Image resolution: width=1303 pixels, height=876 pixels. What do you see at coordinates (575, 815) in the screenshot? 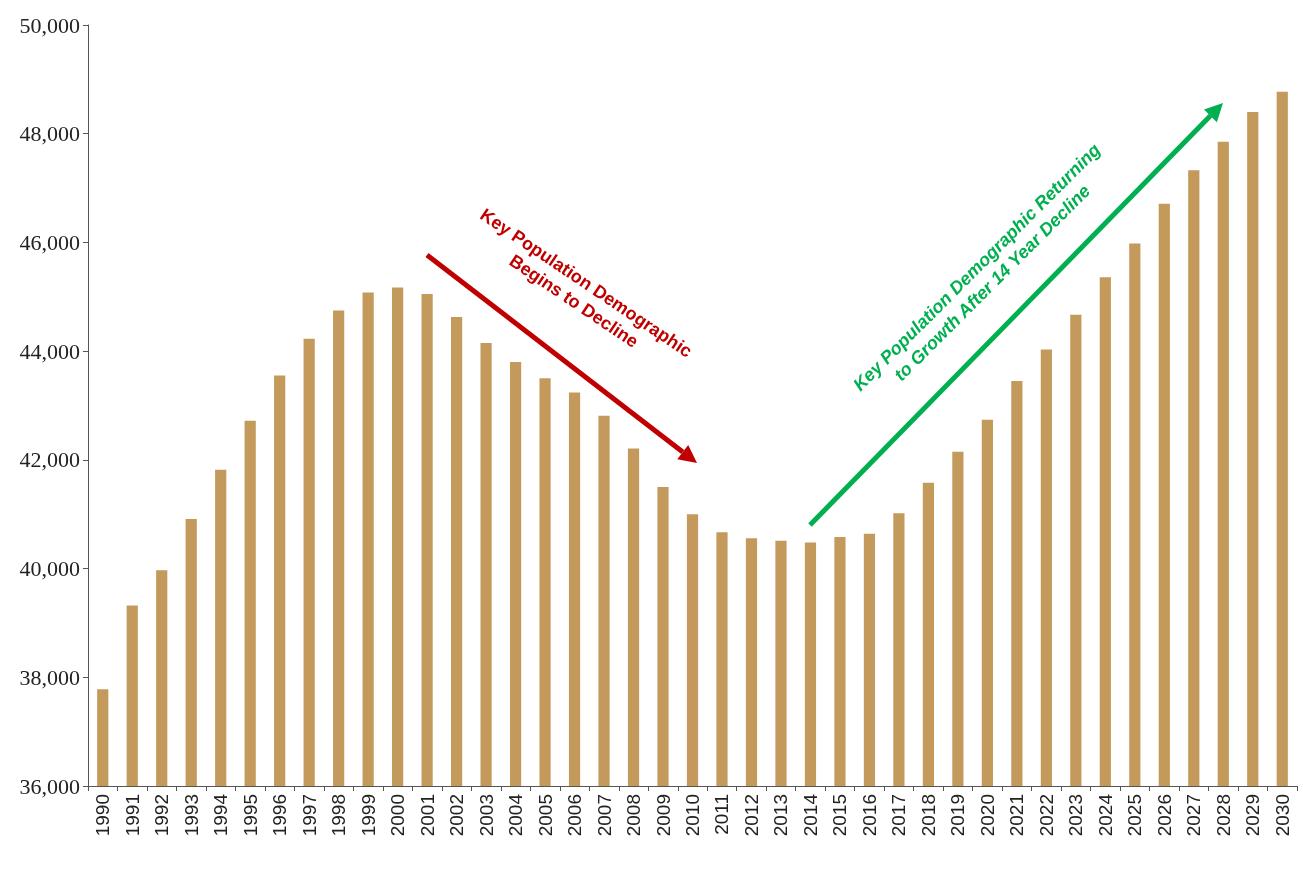
I see `x-tick-label: 2006` at bounding box center [575, 815].